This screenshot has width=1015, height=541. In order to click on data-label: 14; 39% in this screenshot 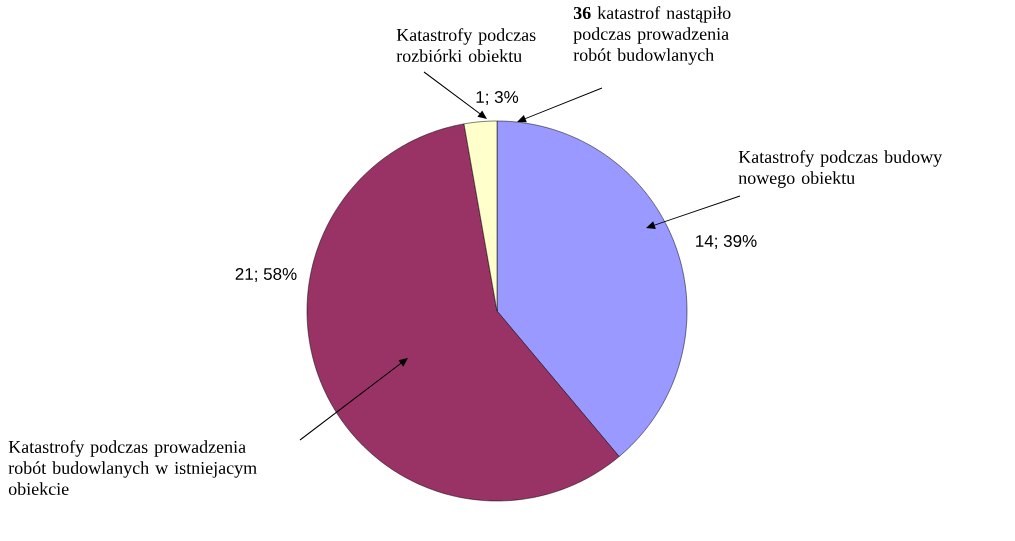, I will do `click(726, 242)`.